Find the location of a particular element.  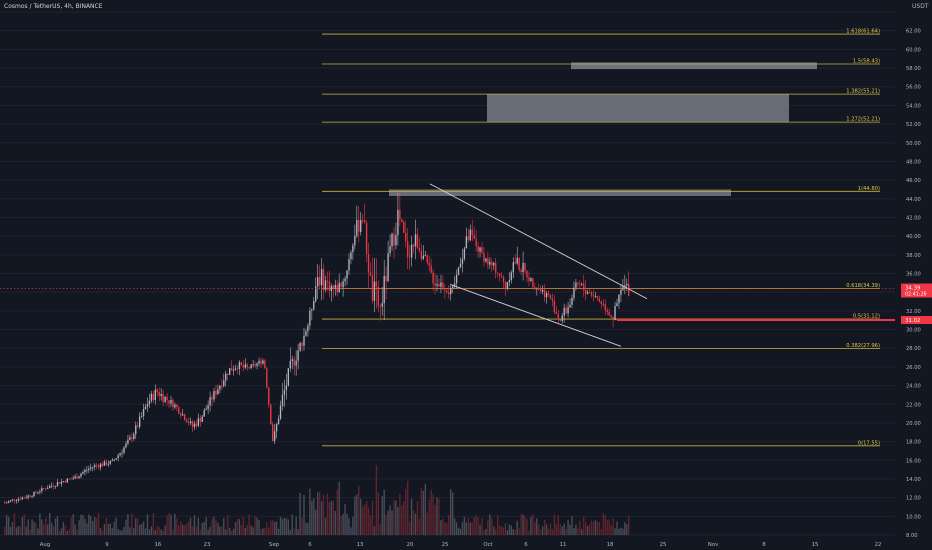

price-tick-label: 10.00 is located at coordinates (913, 517).